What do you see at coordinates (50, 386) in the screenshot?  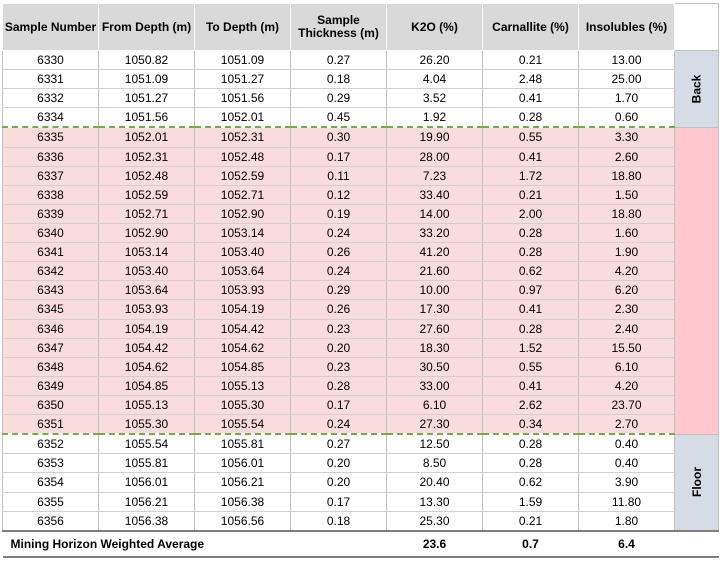 I see `cell-sample-number: 6349` at bounding box center [50, 386].